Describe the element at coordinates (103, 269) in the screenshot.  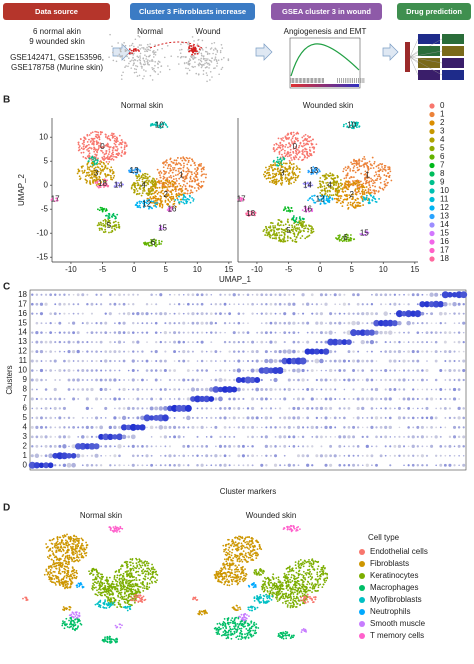
I see `x-tick-label: -5` at that location.